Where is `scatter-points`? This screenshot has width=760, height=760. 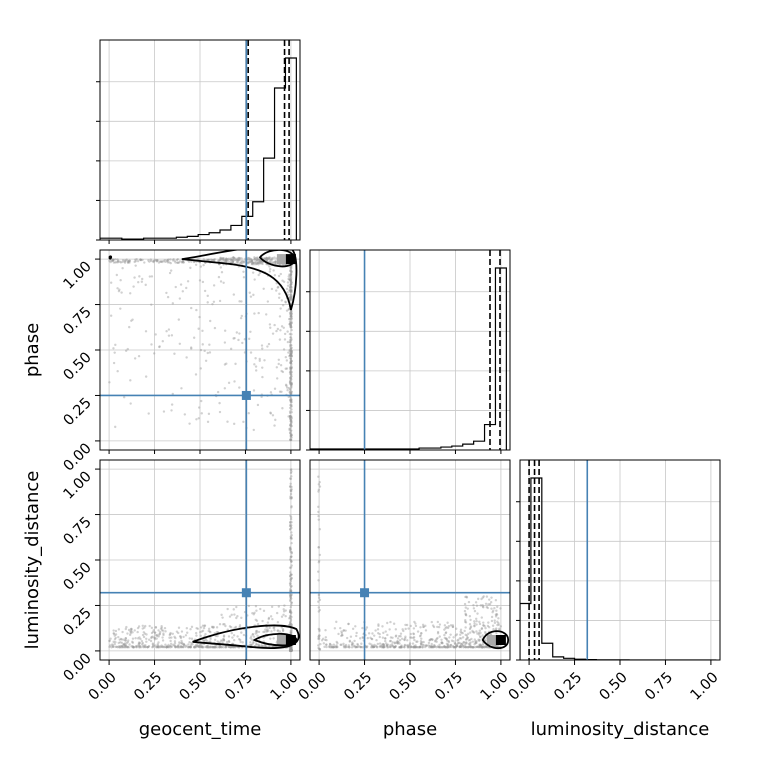 scatter-points is located at coordinates (201, 349).